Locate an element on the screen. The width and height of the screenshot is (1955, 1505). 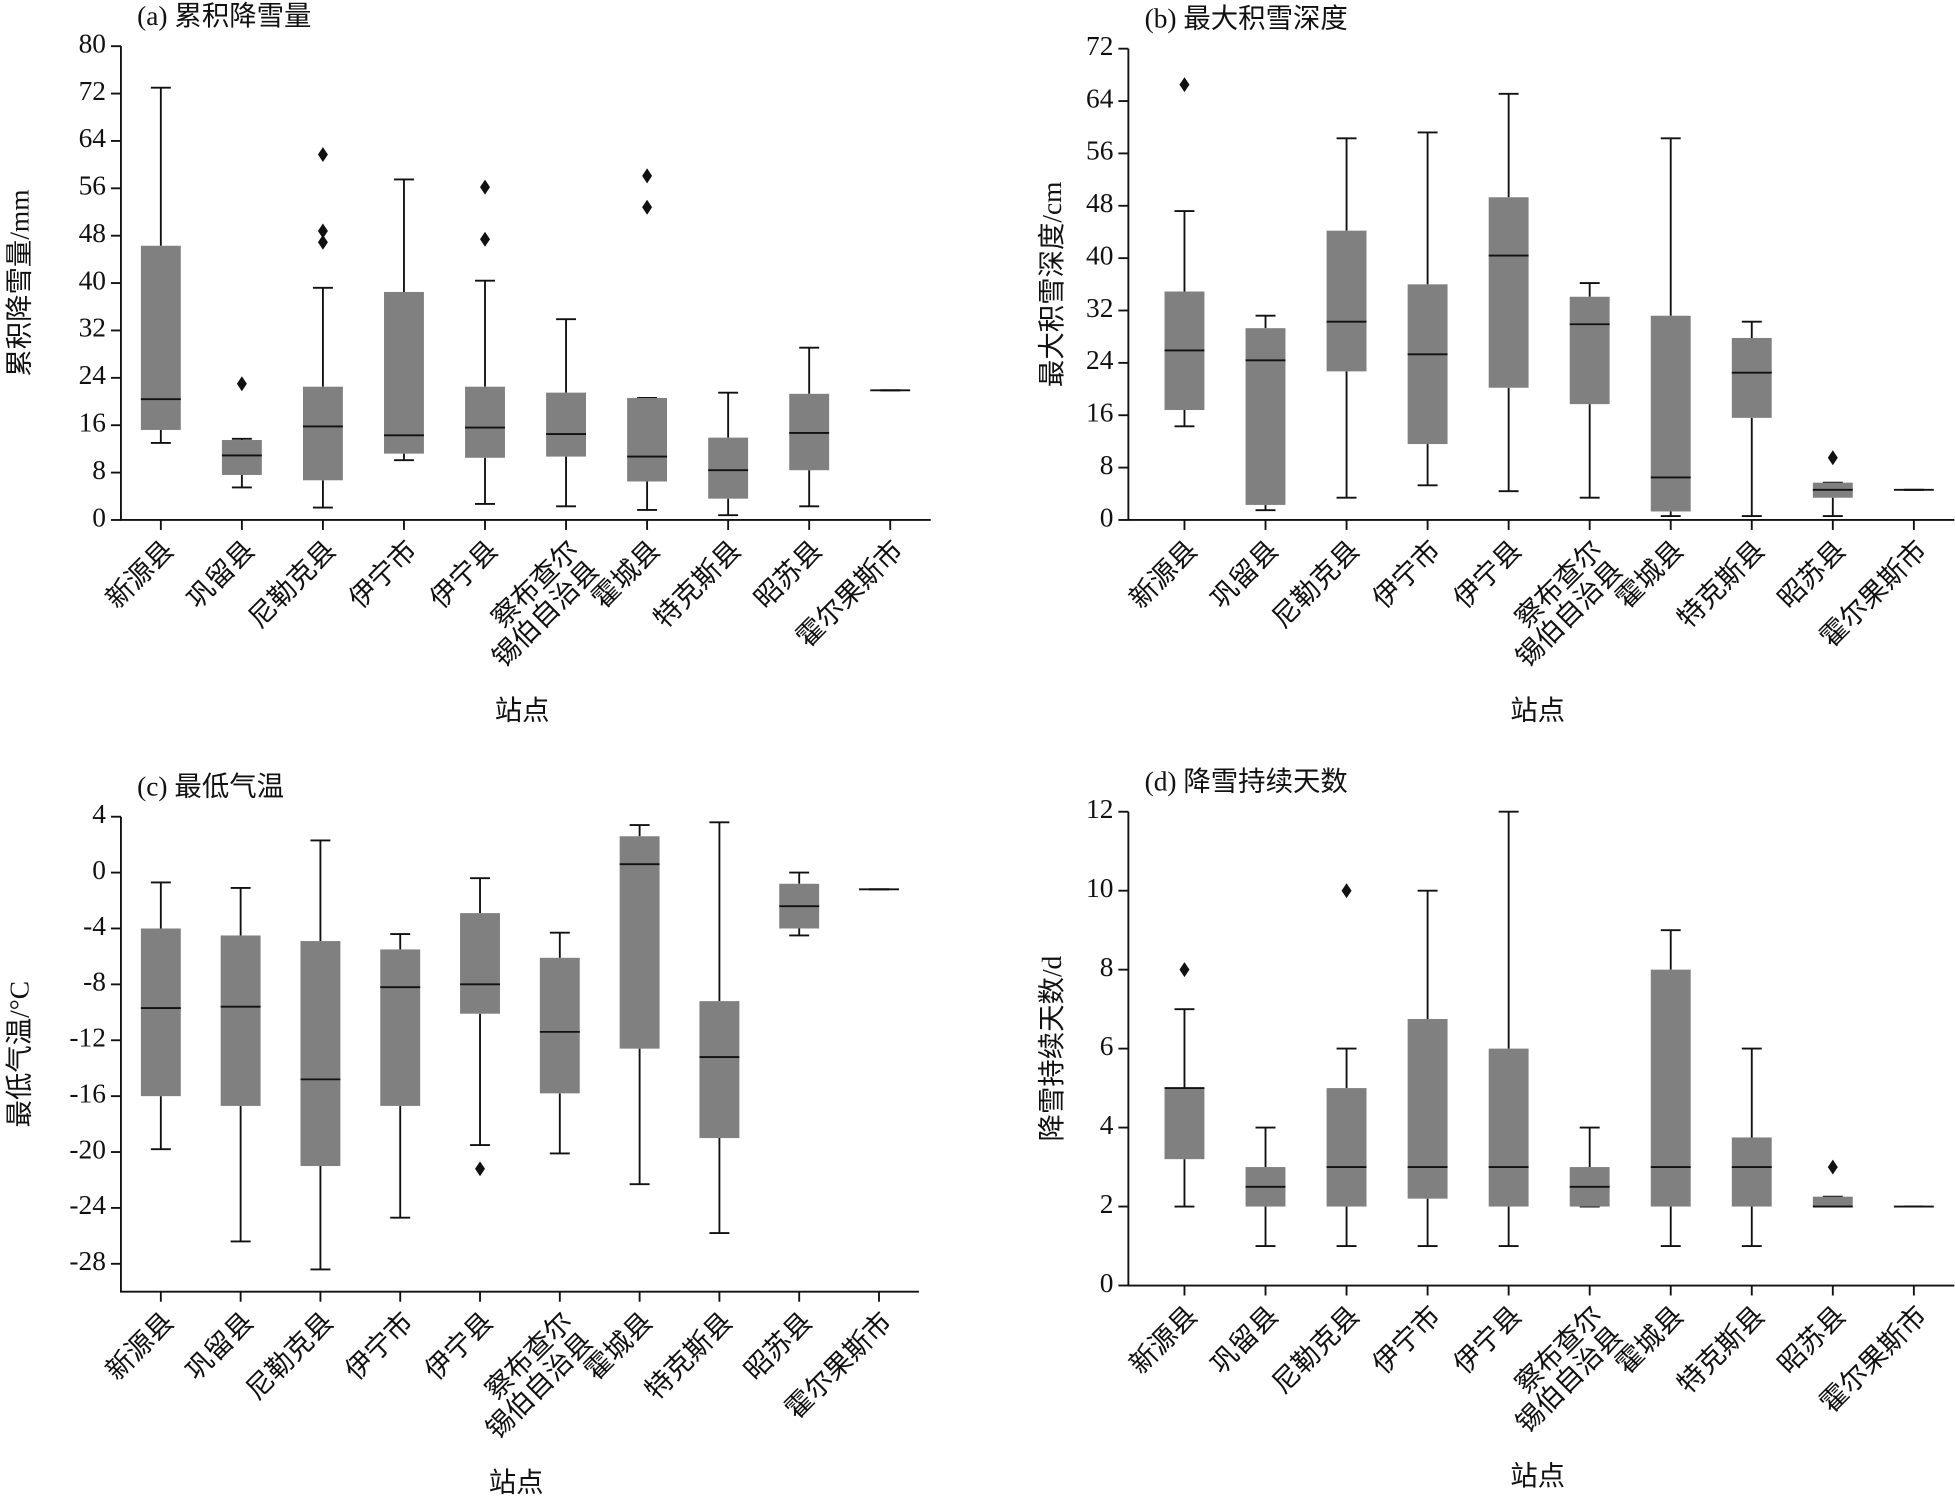
y-tick-label: 12 is located at coordinates (1099, 809).